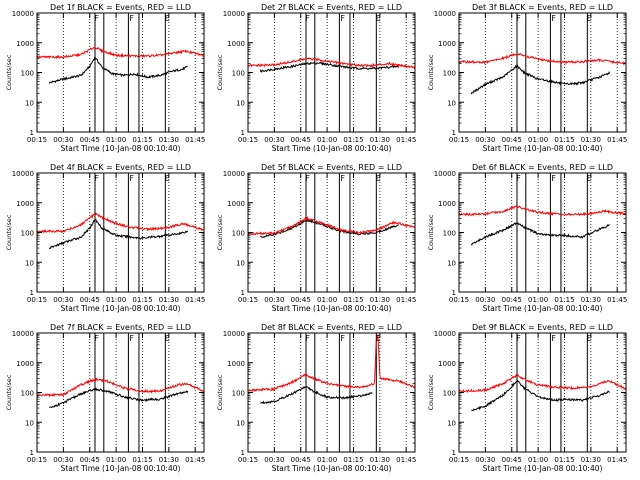 The height and width of the screenshot is (480, 640). What do you see at coordinates (331, 327) in the screenshot?
I see `panel-title: Det 8f BLACK = Events, RED = LLD` at bounding box center [331, 327].